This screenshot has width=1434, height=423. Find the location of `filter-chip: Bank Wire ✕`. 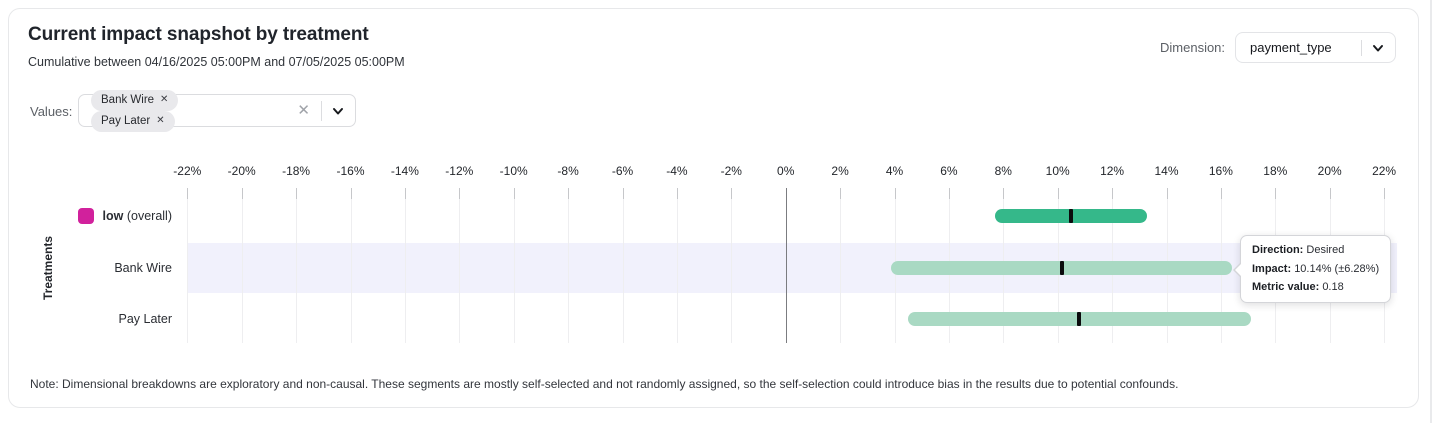

filter-chip: Bank Wire ✕ is located at coordinates (135, 100).